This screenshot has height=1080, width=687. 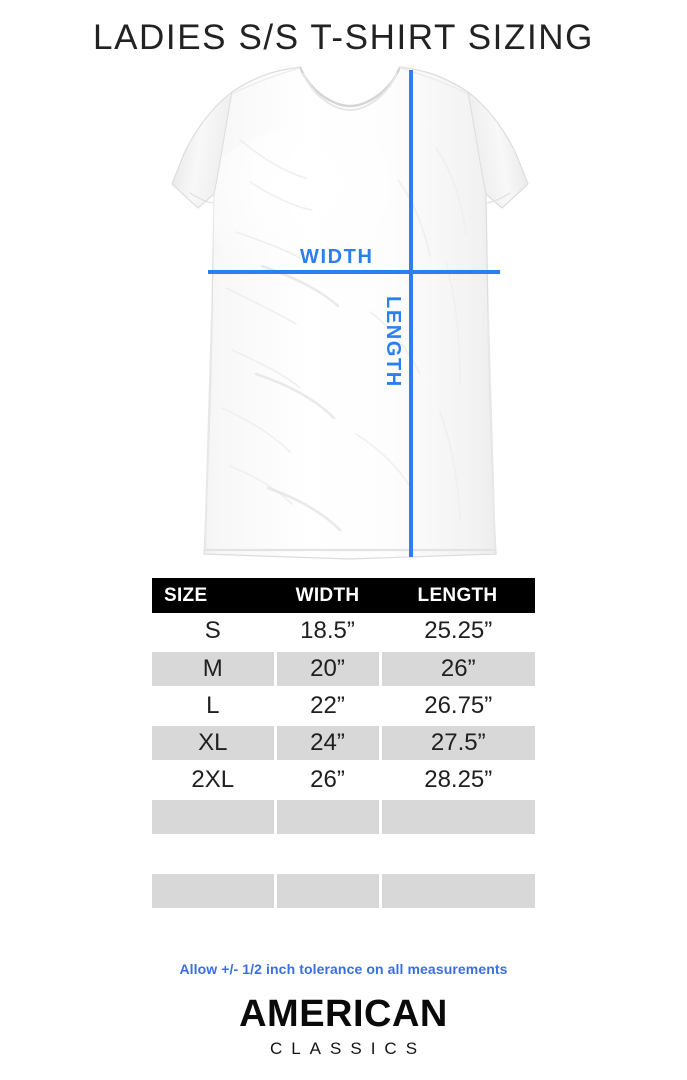 What do you see at coordinates (411, 313) in the screenshot?
I see `length-measure-line` at bounding box center [411, 313].